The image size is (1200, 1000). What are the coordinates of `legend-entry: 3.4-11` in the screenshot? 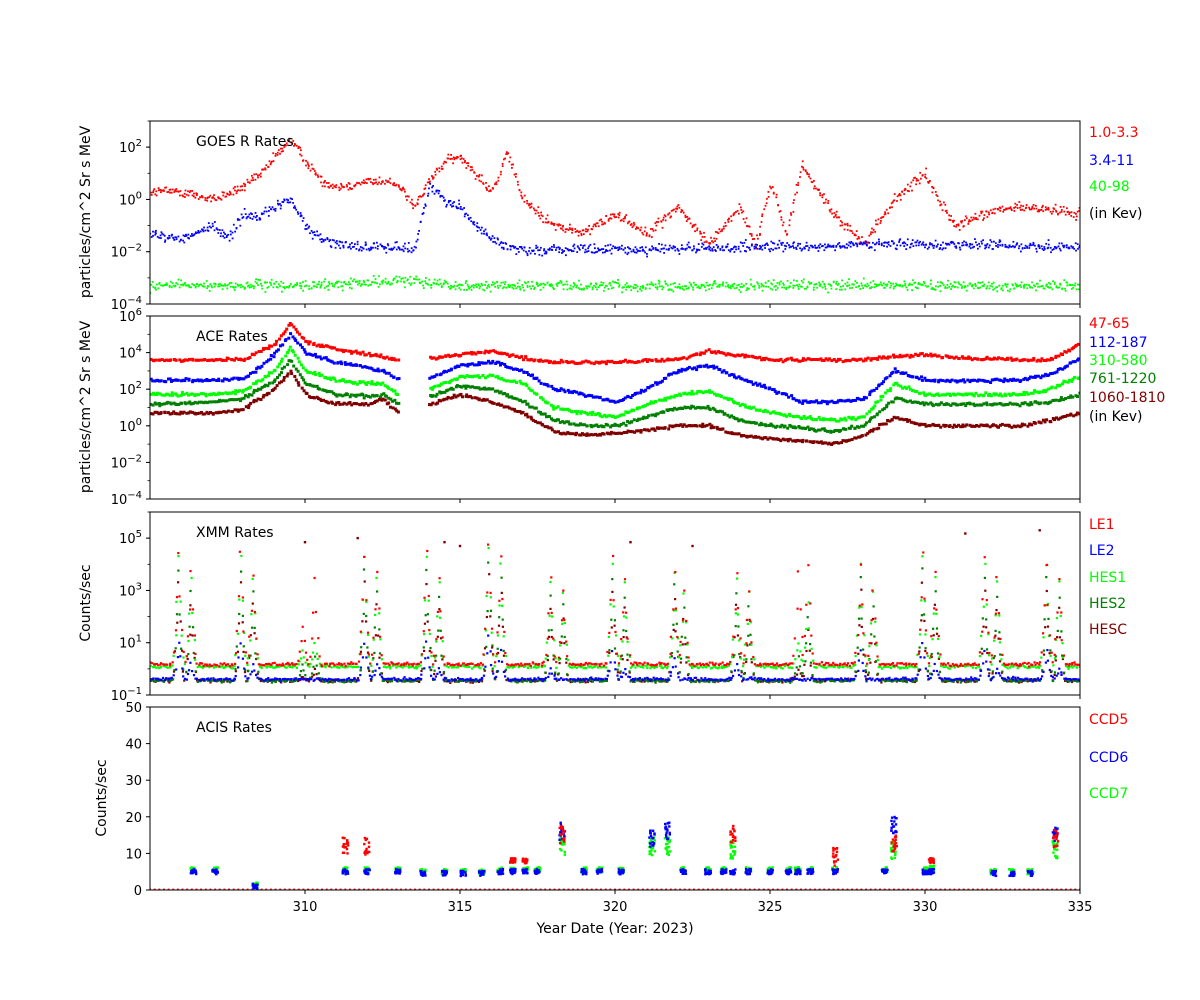 It's located at (1111, 161).